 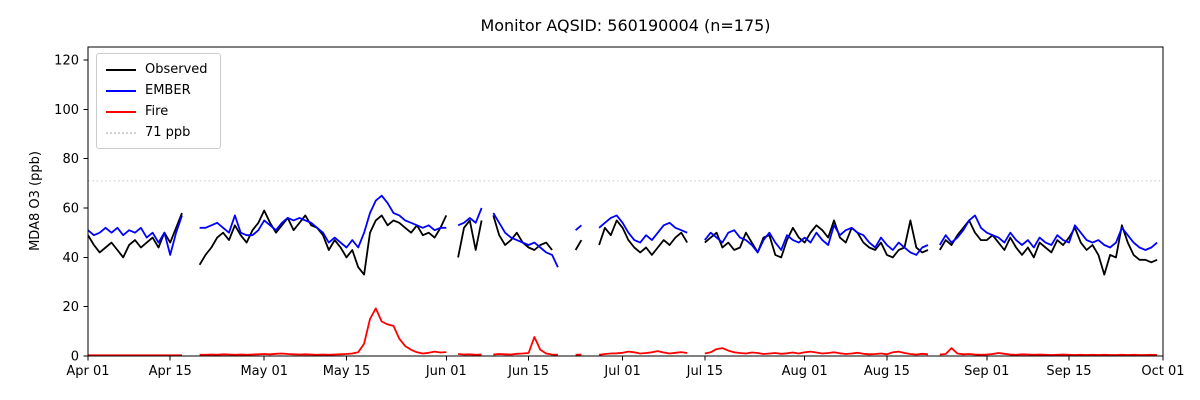 I want to click on legend-label: 71 ppb, so click(x=168, y=132).